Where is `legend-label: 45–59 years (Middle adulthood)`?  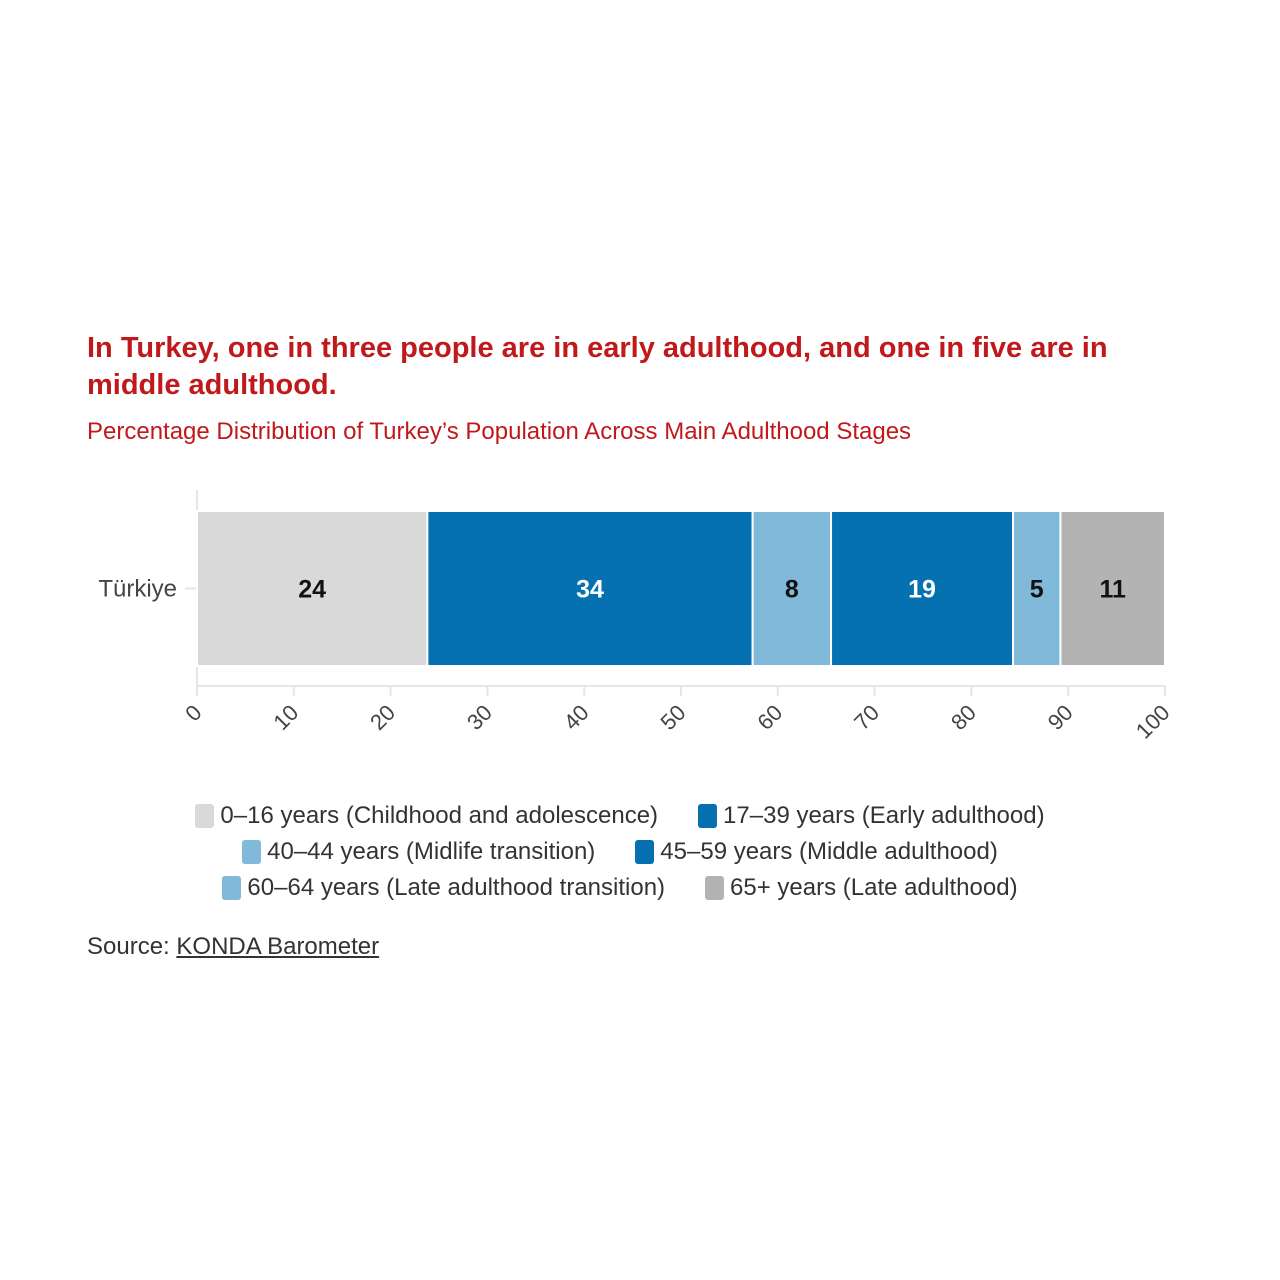
legend-label: 45–59 years (Middle adulthood) is located at coordinates (829, 851).